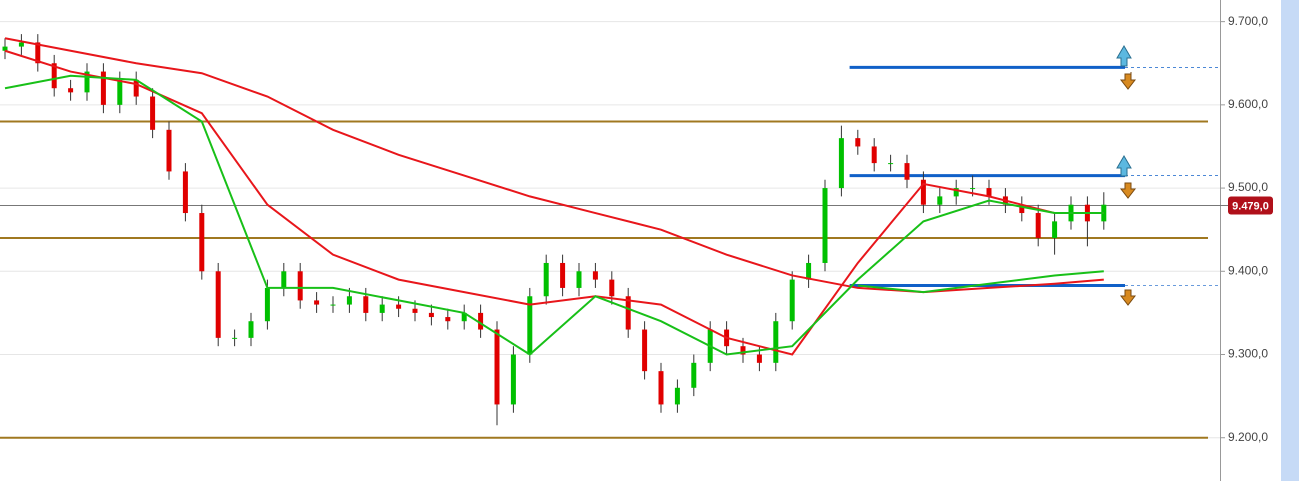 The width and height of the screenshot is (1299, 481). I want to click on y-tick-label: 9.600,0, so click(1248, 104).